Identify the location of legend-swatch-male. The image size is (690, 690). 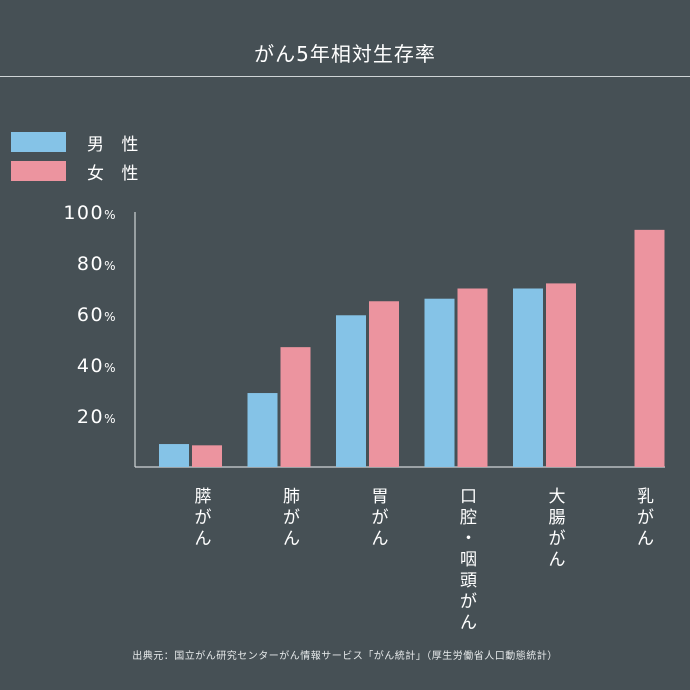
(38, 142).